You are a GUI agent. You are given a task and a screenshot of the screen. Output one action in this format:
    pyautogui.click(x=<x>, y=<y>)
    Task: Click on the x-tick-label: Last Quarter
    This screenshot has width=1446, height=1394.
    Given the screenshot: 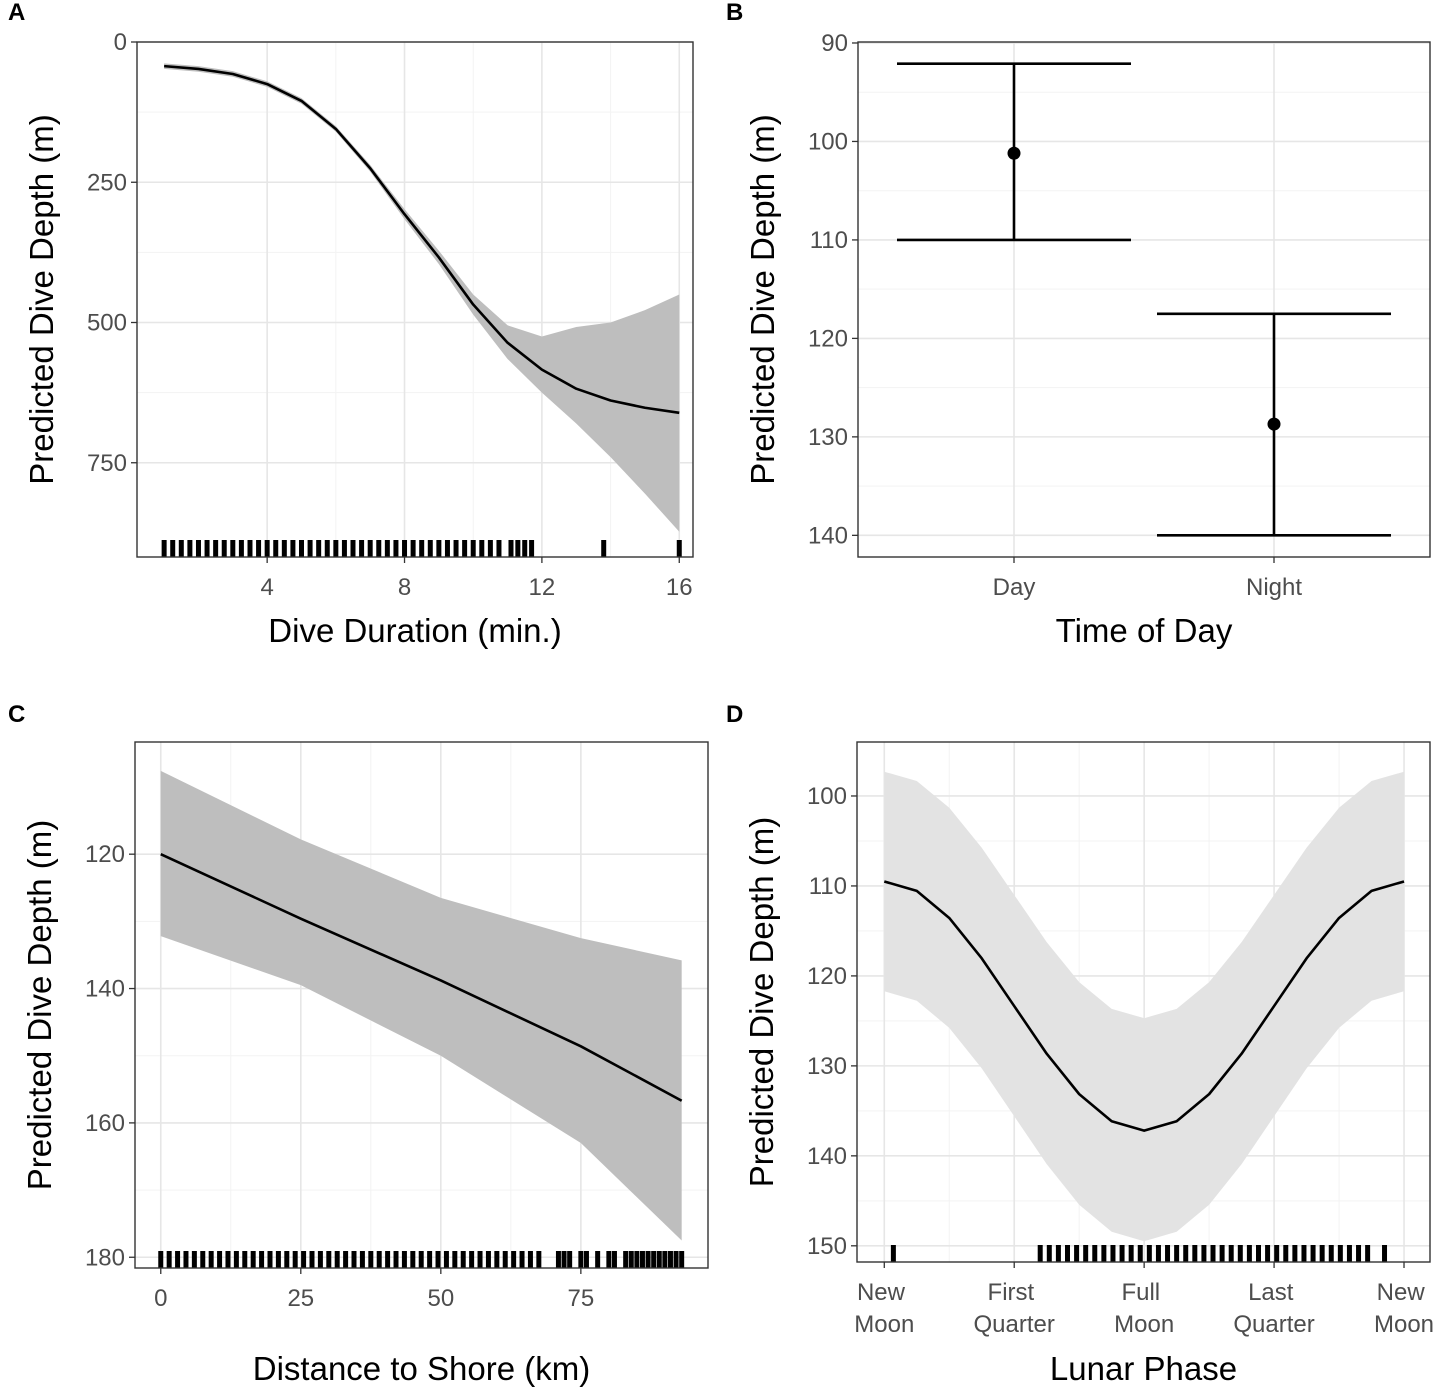 What is the action you would take?
    pyautogui.click(x=1273, y=1308)
    